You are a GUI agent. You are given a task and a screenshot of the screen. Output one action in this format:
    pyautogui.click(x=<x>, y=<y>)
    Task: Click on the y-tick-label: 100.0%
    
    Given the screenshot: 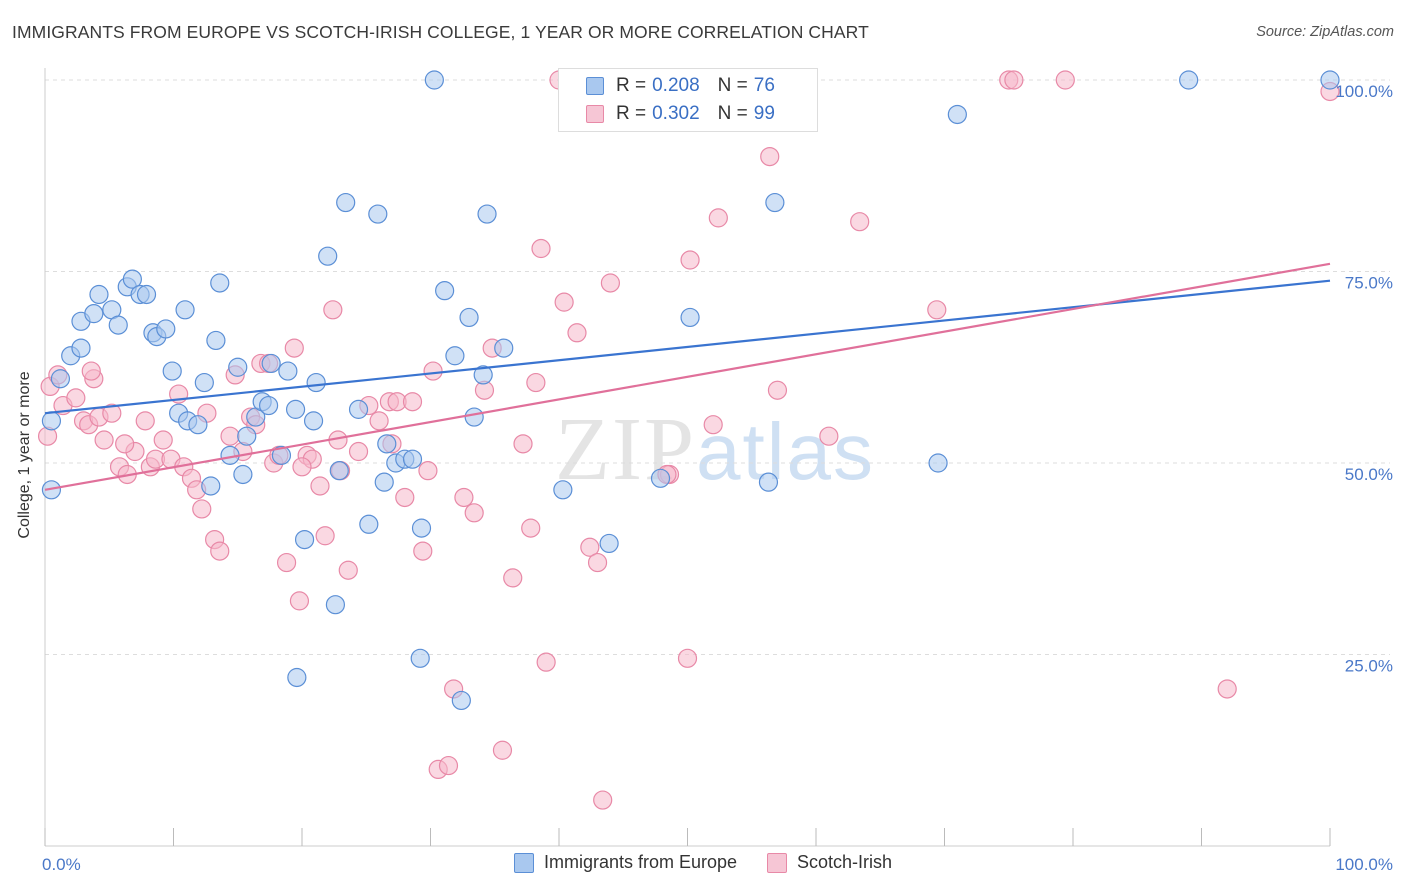 What is the action you would take?
    pyautogui.click(x=1364, y=91)
    